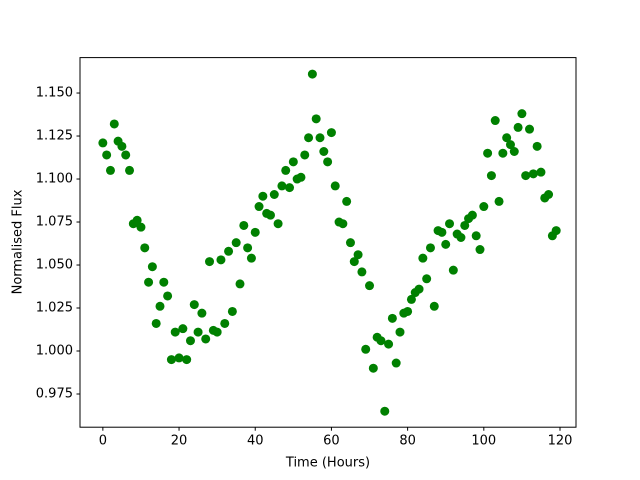 This screenshot has width=640, height=480. I want to click on y-axis-label: Normalised Flux, so click(18, 241).